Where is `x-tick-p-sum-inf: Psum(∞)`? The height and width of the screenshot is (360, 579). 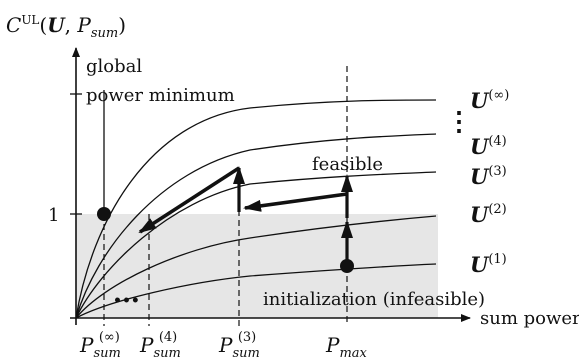
x-tick-p-sum-inf: Psum(∞) is located at coordinates (100, 345).